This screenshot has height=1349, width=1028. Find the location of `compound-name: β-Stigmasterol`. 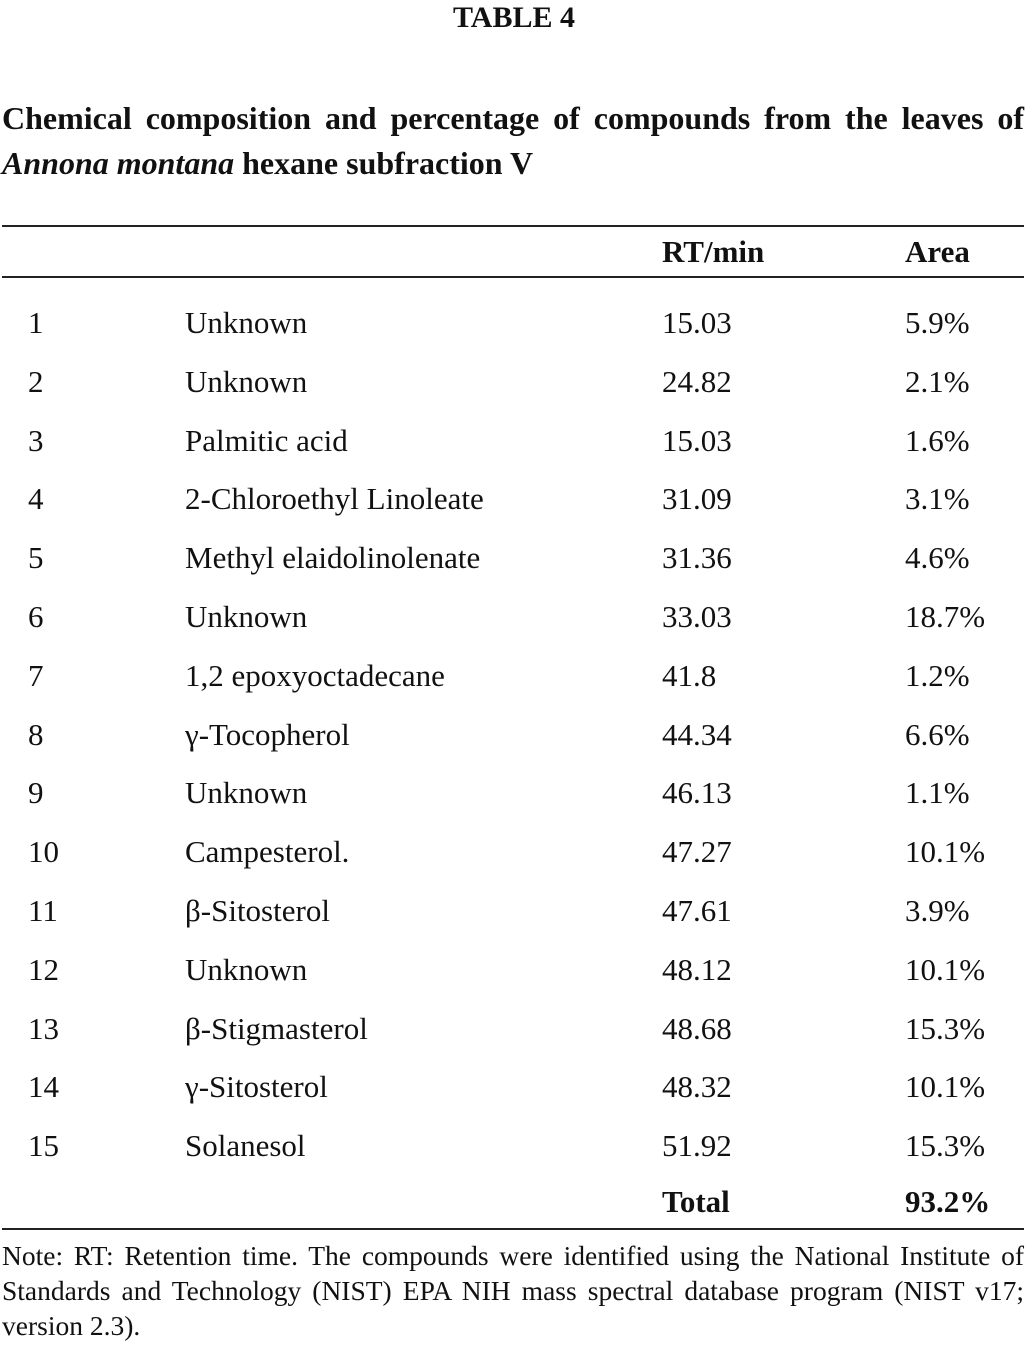

compound-name: β-Stigmasterol is located at coordinates (276, 1028).